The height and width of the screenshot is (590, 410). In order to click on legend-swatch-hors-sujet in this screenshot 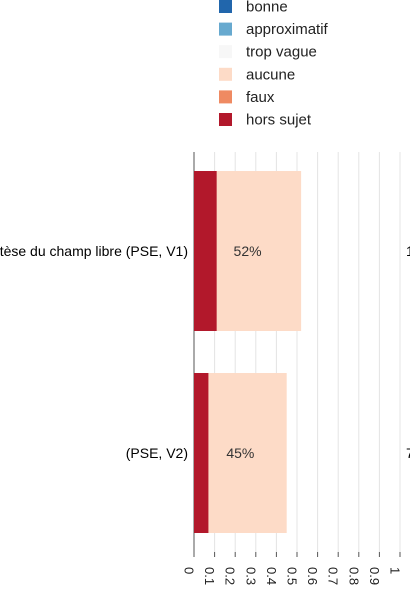, I will do `click(225, 119)`.